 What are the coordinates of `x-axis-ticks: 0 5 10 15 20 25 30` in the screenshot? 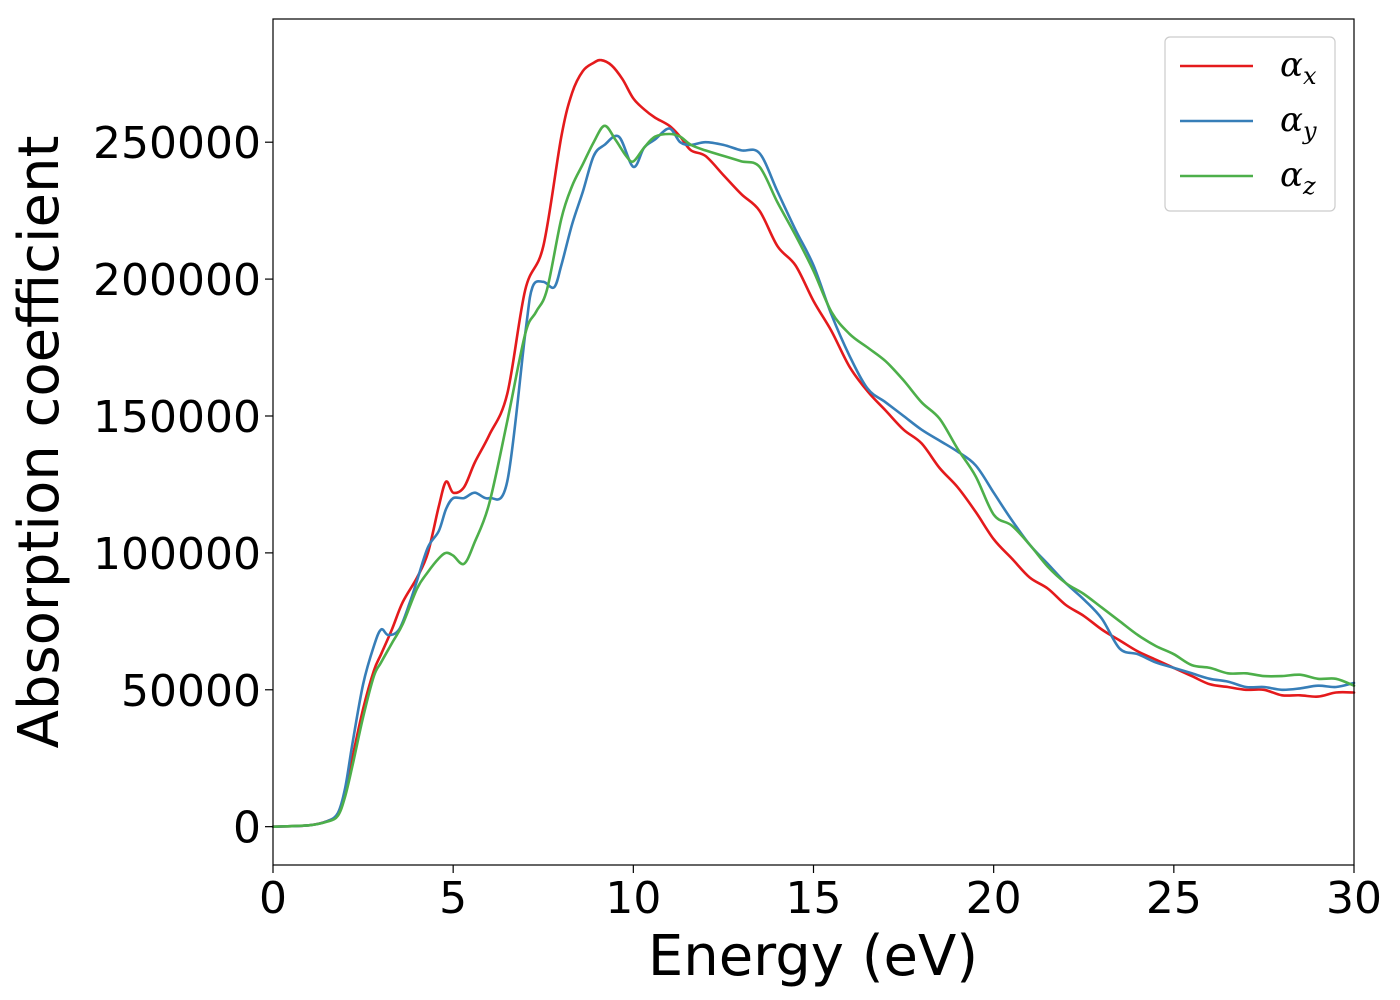 It's located at (820, 894).